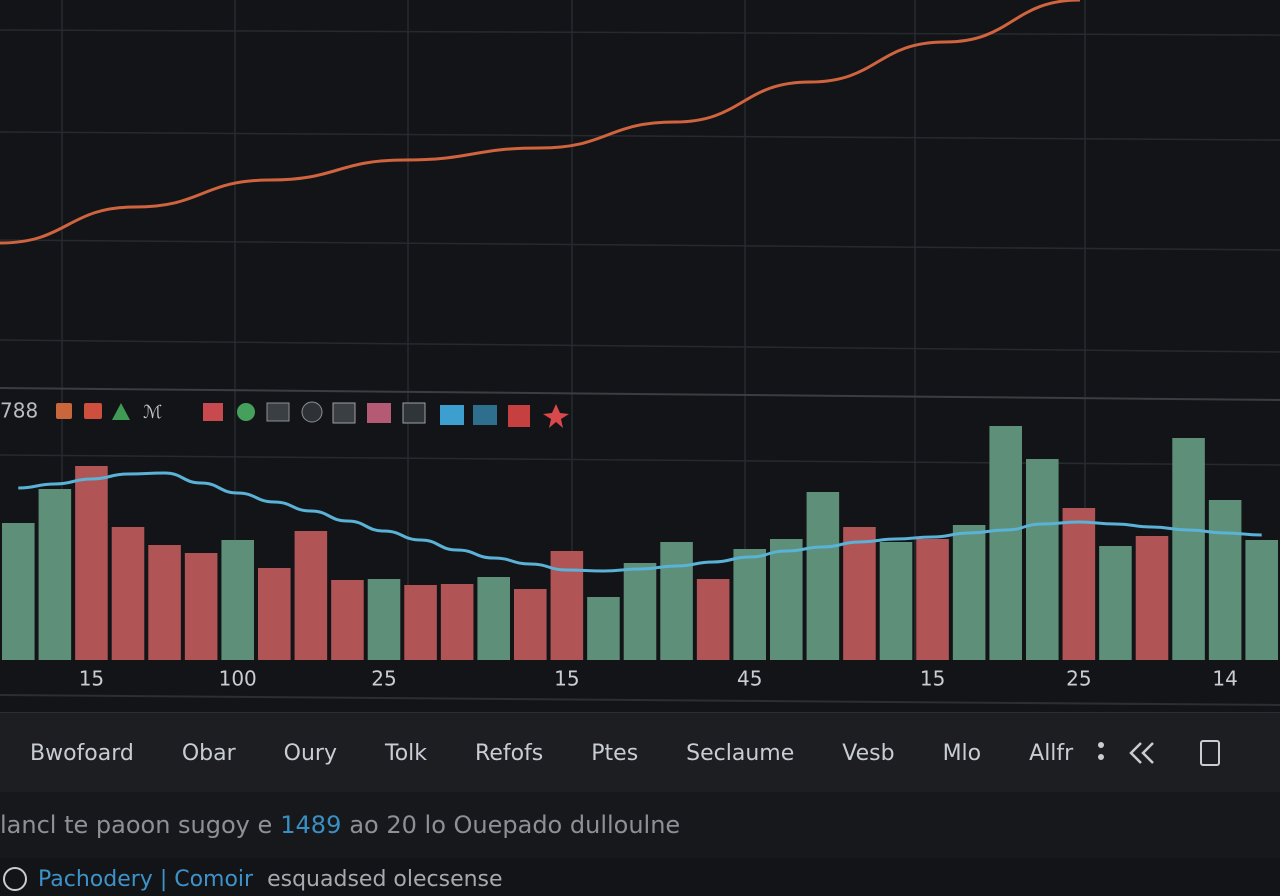 The width and height of the screenshot is (1280, 896). What do you see at coordinates (1224, 679) in the screenshot?
I see `x-tick-label: 14` at bounding box center [1224, 679].